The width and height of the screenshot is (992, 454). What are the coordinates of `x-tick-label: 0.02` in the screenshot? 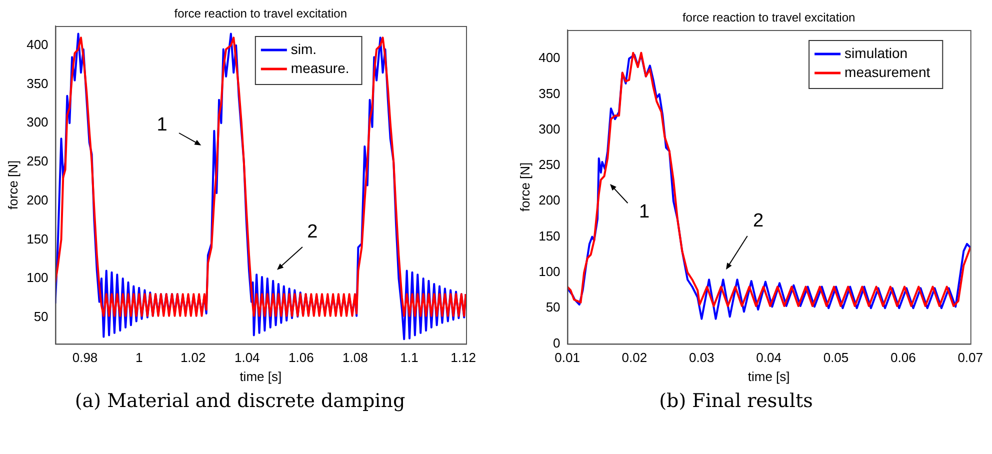 It's located at (635, 358).